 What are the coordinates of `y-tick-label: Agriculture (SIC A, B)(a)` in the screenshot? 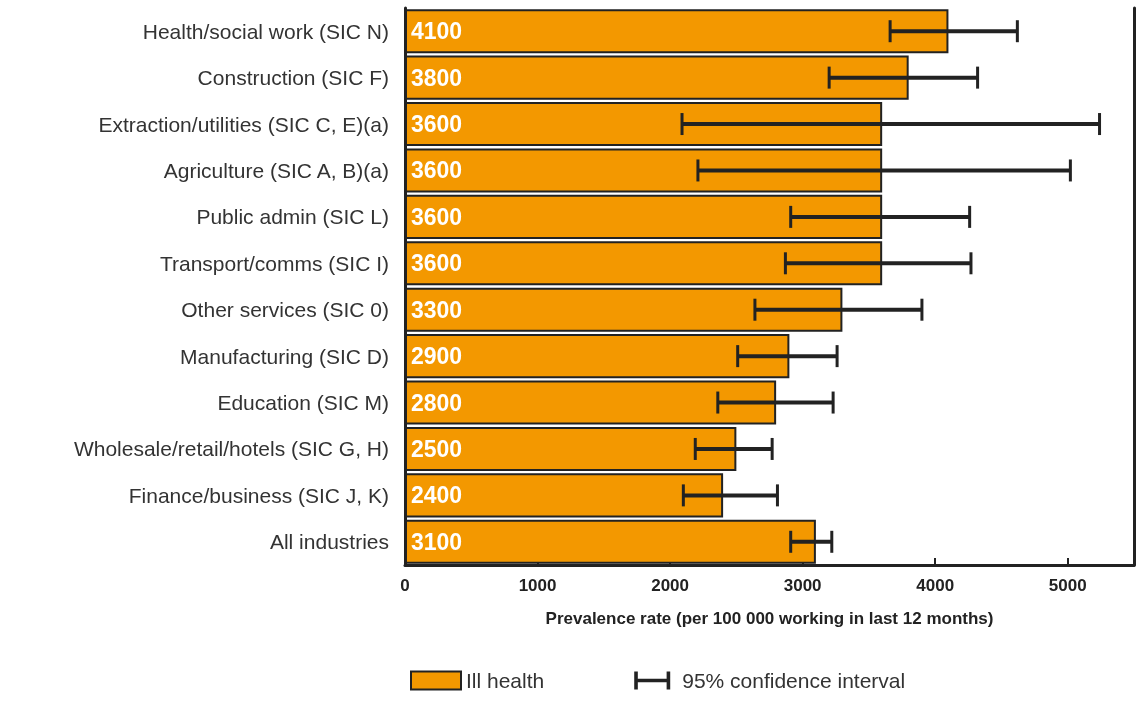 It's located at (276, 170).